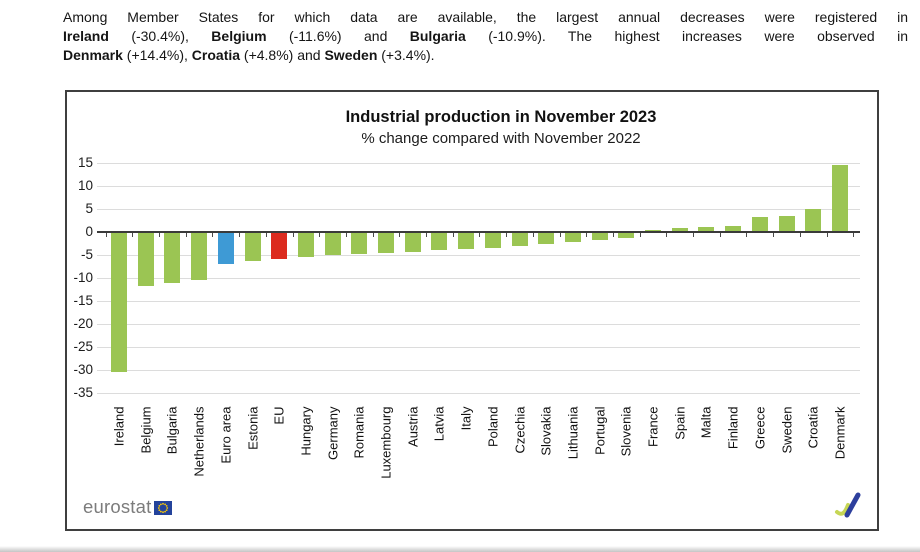 The width and height of the screenshot is (920, 552). Describe the element at coordinates (839, 198) in the screenshot. I see `bar-denmark` at that location.